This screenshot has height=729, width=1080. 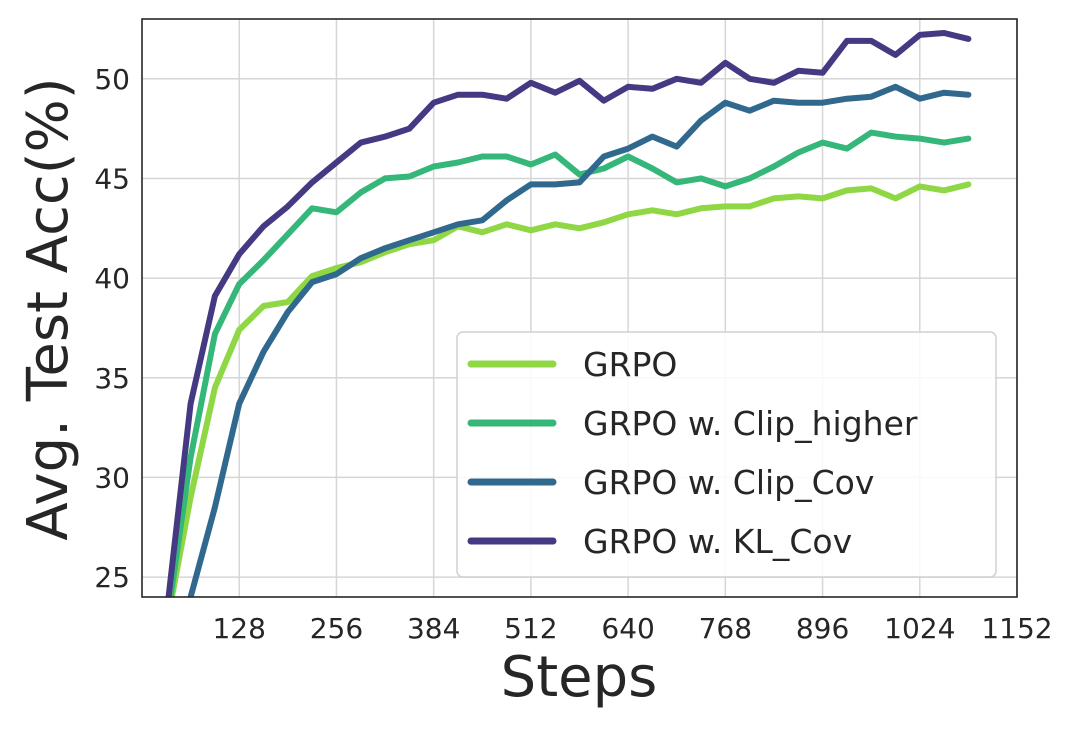 I want to click on x-tick-label: 768, so click(x=725, y=628).